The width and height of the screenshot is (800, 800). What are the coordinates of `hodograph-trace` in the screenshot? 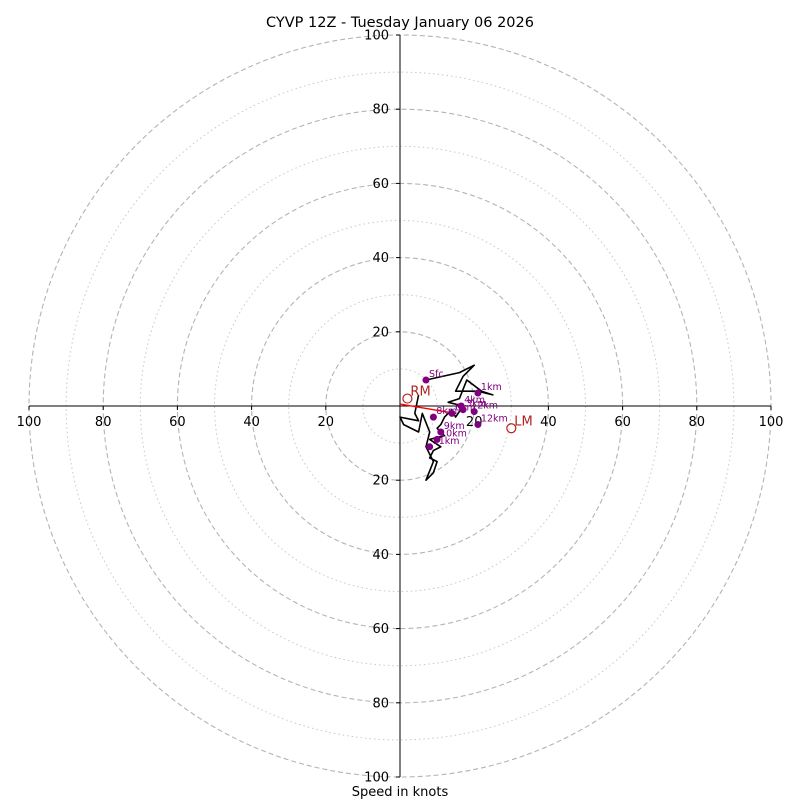 It's located at (446, 423).